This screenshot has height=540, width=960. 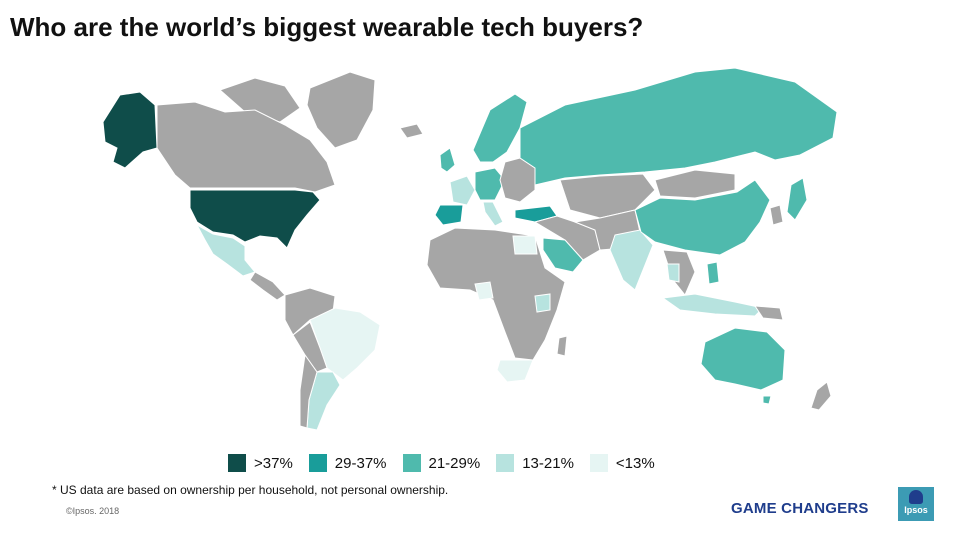 What do you see at coordinates (525, 245) in the screenshot?
I see `region-egypt` at bounding box center [525, 245].